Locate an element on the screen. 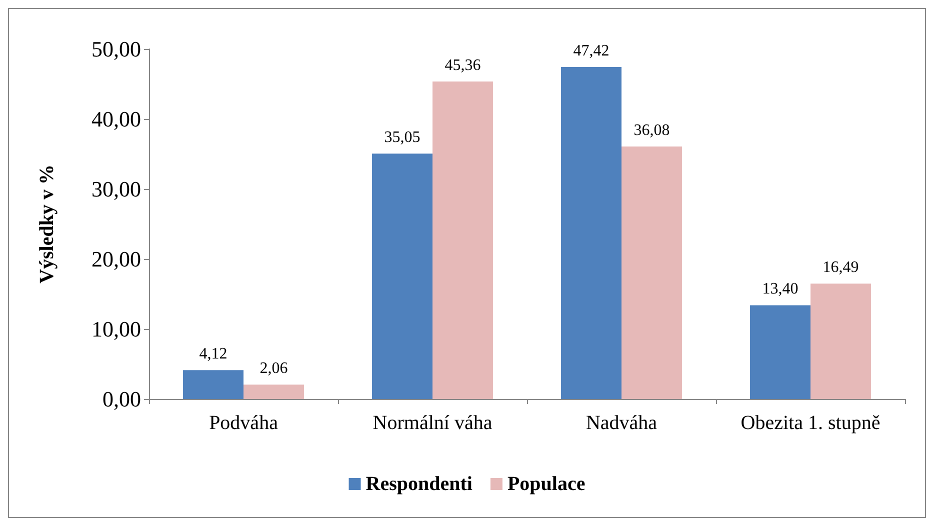  data-label: 2,06 is located at coordinates (274, 369).